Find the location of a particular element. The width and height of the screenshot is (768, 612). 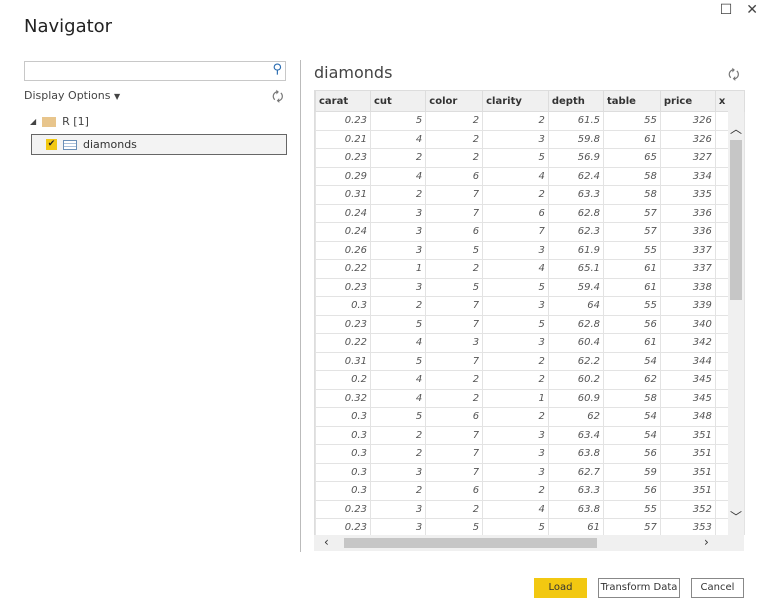

cell-depth: 62.7 is located at coordinates (576, 472).